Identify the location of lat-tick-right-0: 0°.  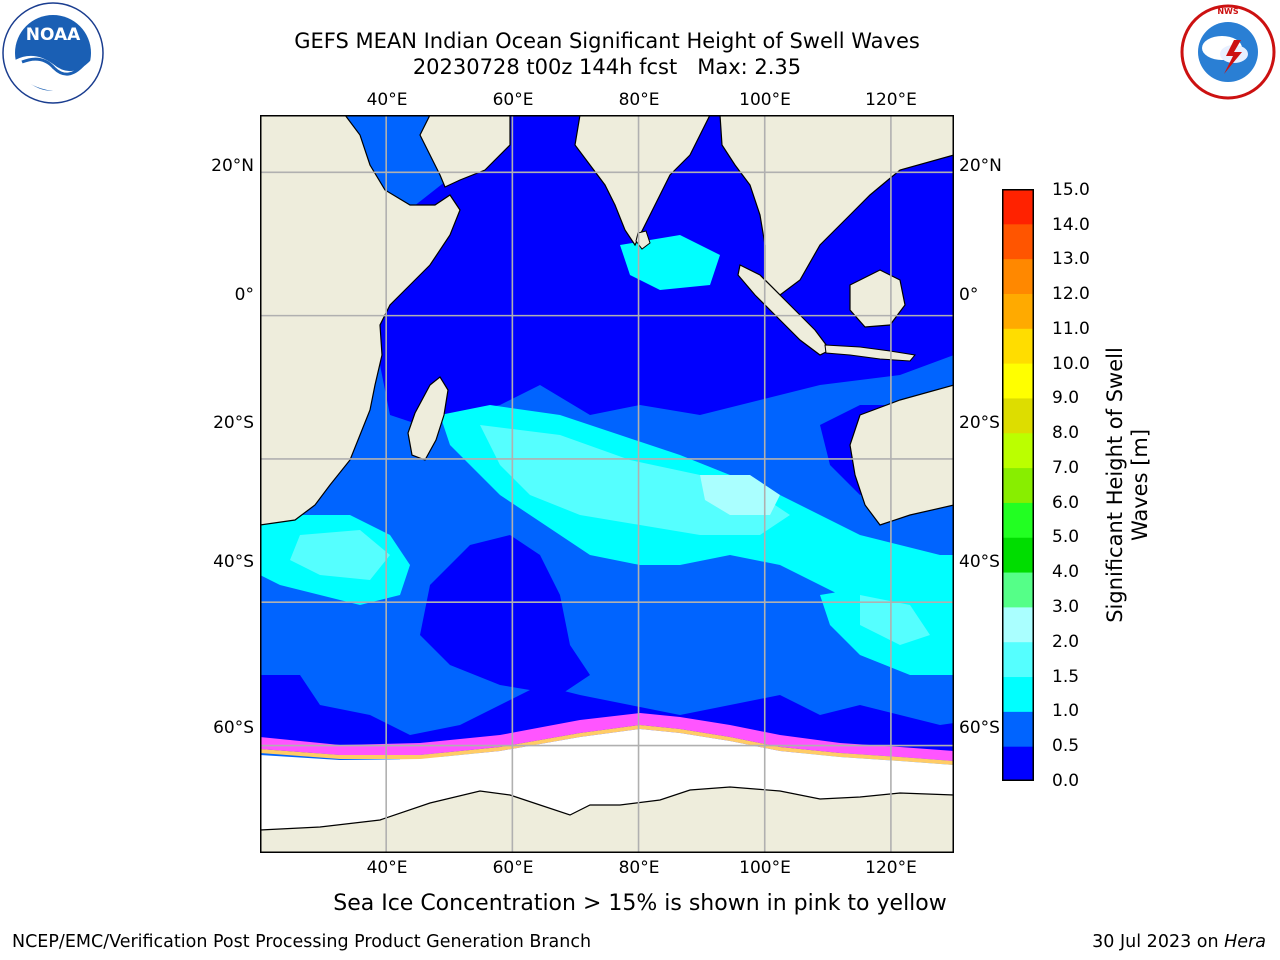
(969, 295).